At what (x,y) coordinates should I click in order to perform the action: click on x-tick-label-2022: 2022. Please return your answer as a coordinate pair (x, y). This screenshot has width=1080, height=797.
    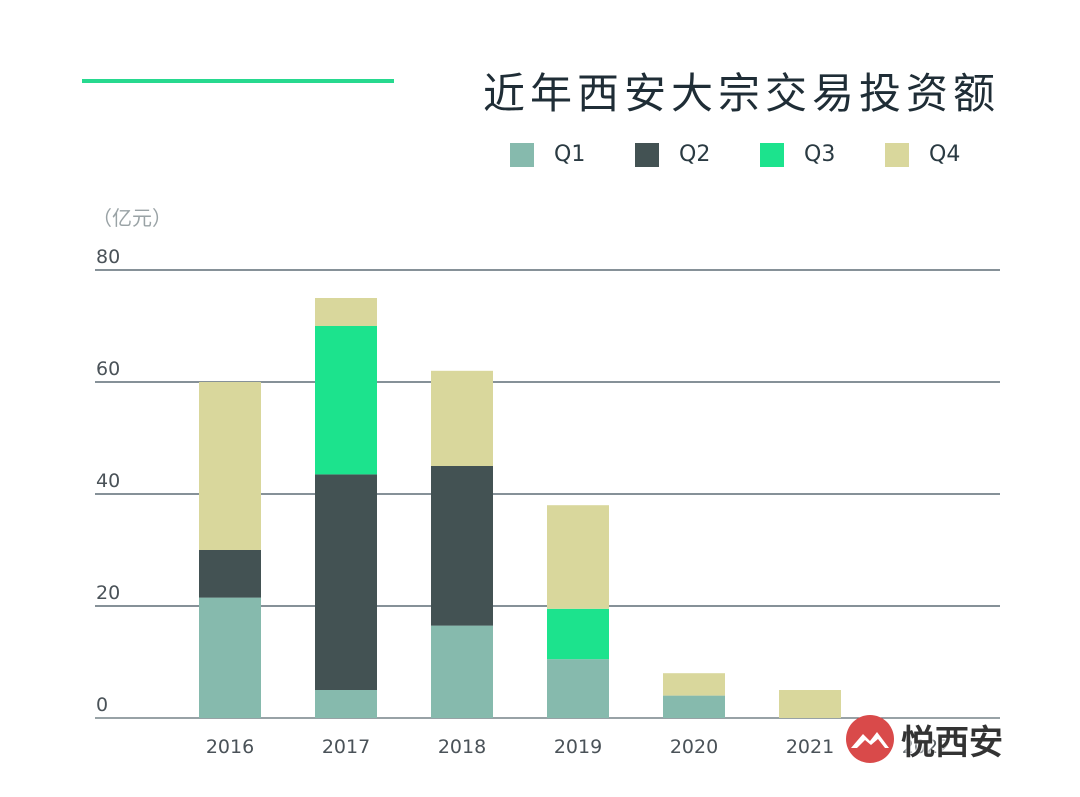
    Looking at the image, I should click on (926, 747).